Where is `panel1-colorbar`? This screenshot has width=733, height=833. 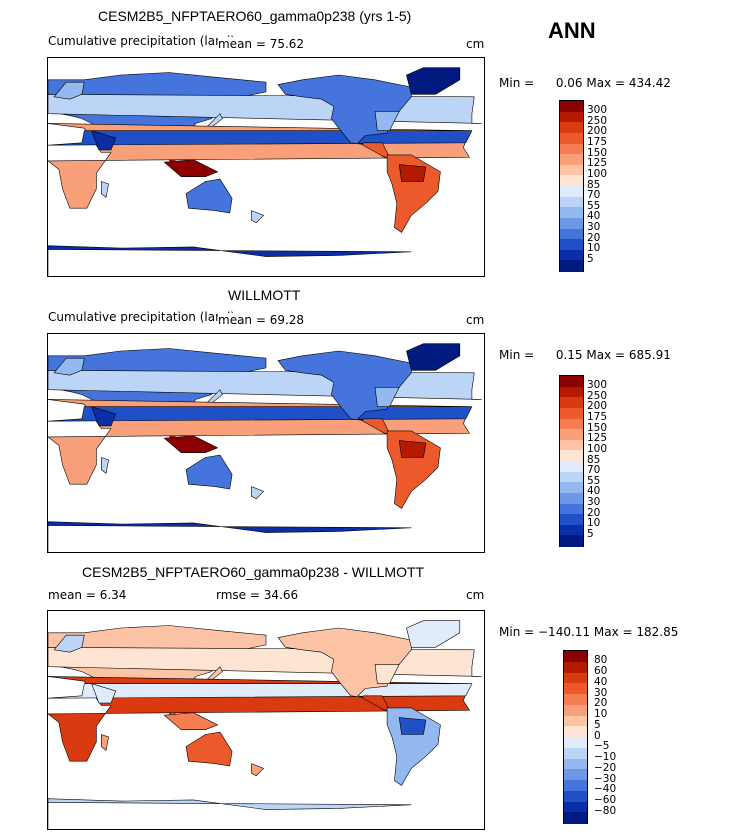
panel1-colorbar is located at coordinates (571, 186).